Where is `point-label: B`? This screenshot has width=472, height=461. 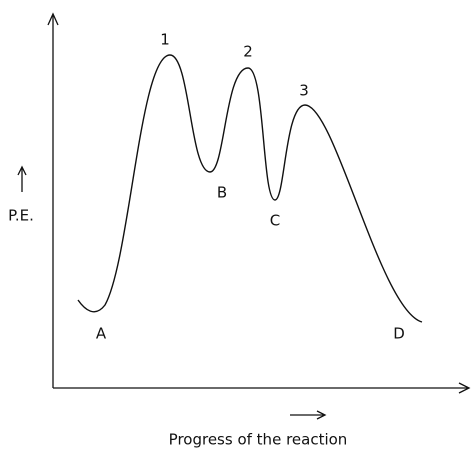 point-label: B is located at coordinates (222, 193).